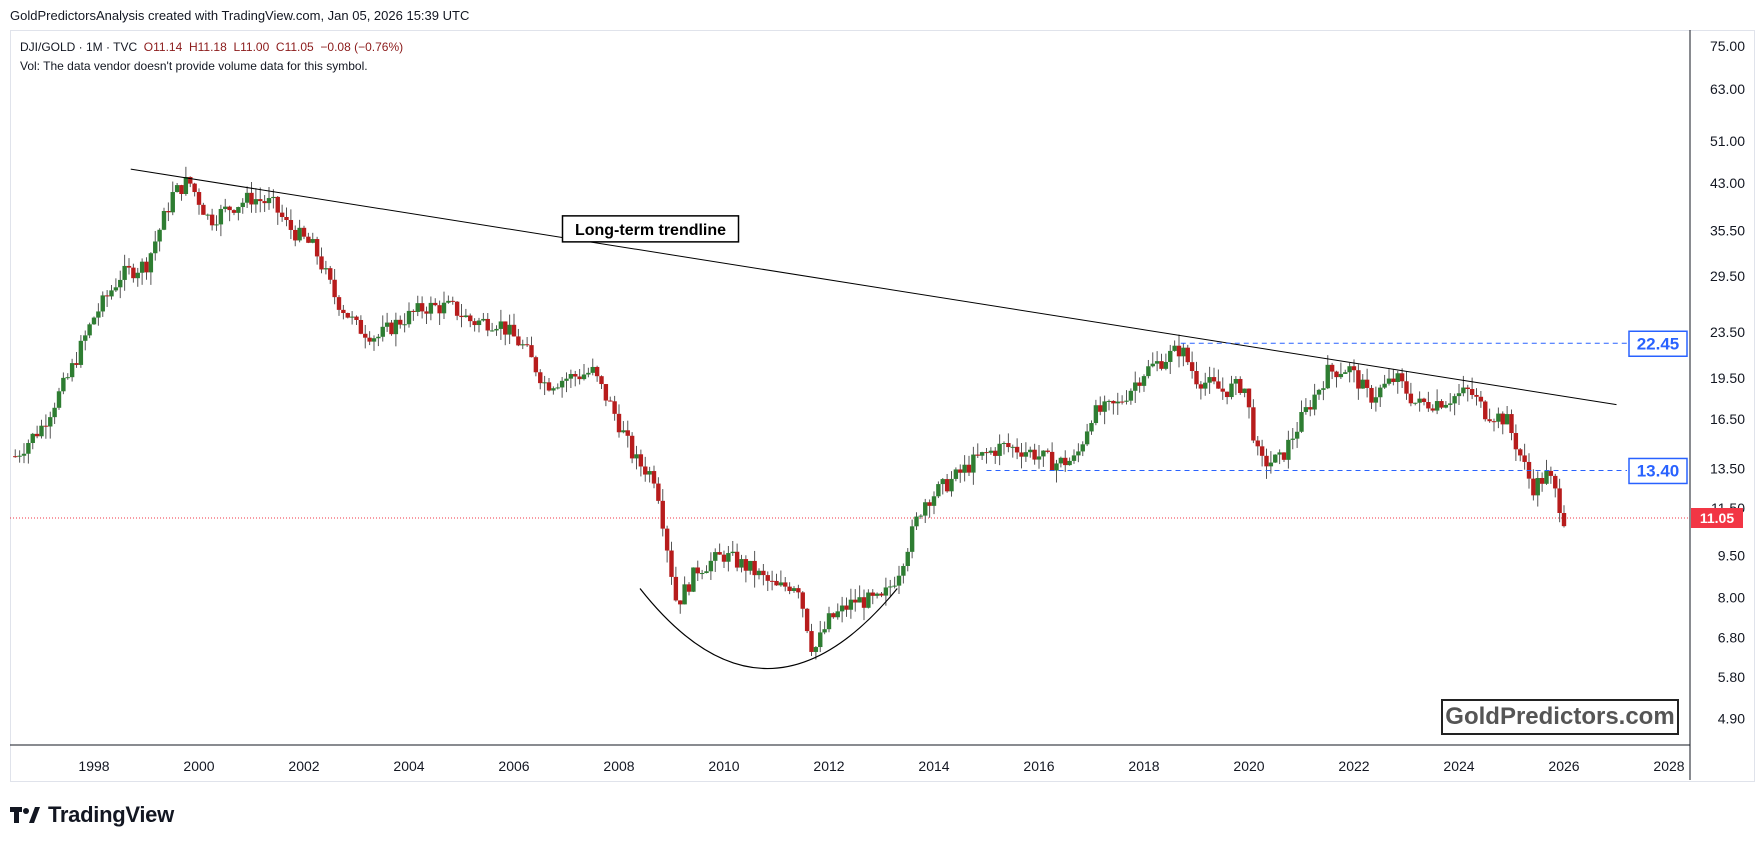 The image size is (1763, 851). Describe the element at coordinates (1731, 555) in the screenshot. I see `y-tick-label: 9.50` at that location.